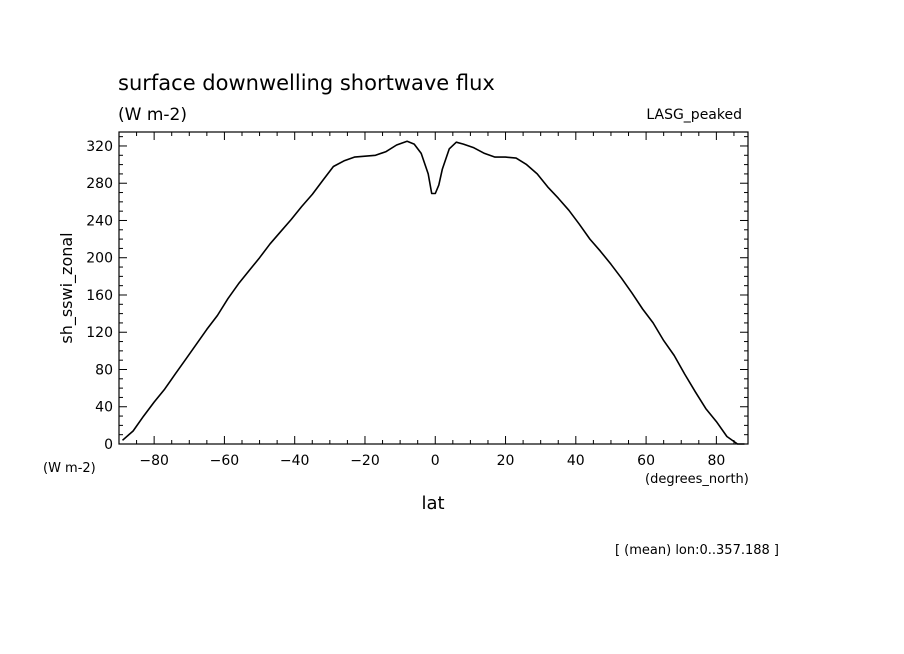 The height and width of the screenshot is (654, 904). What do you see at coordinates (506, 461) in the screenshot?
I see `x-tick-label: 20` at bounding box center [506, 461].